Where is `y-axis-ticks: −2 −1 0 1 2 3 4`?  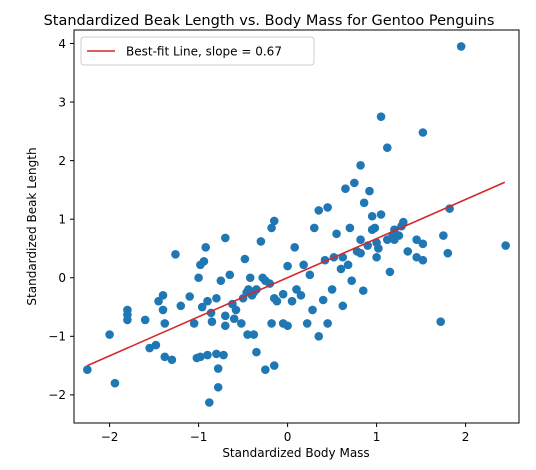
y-axis-ticks: −2 −1 0 1 2 3 4 is located at coordinates (61, 219).